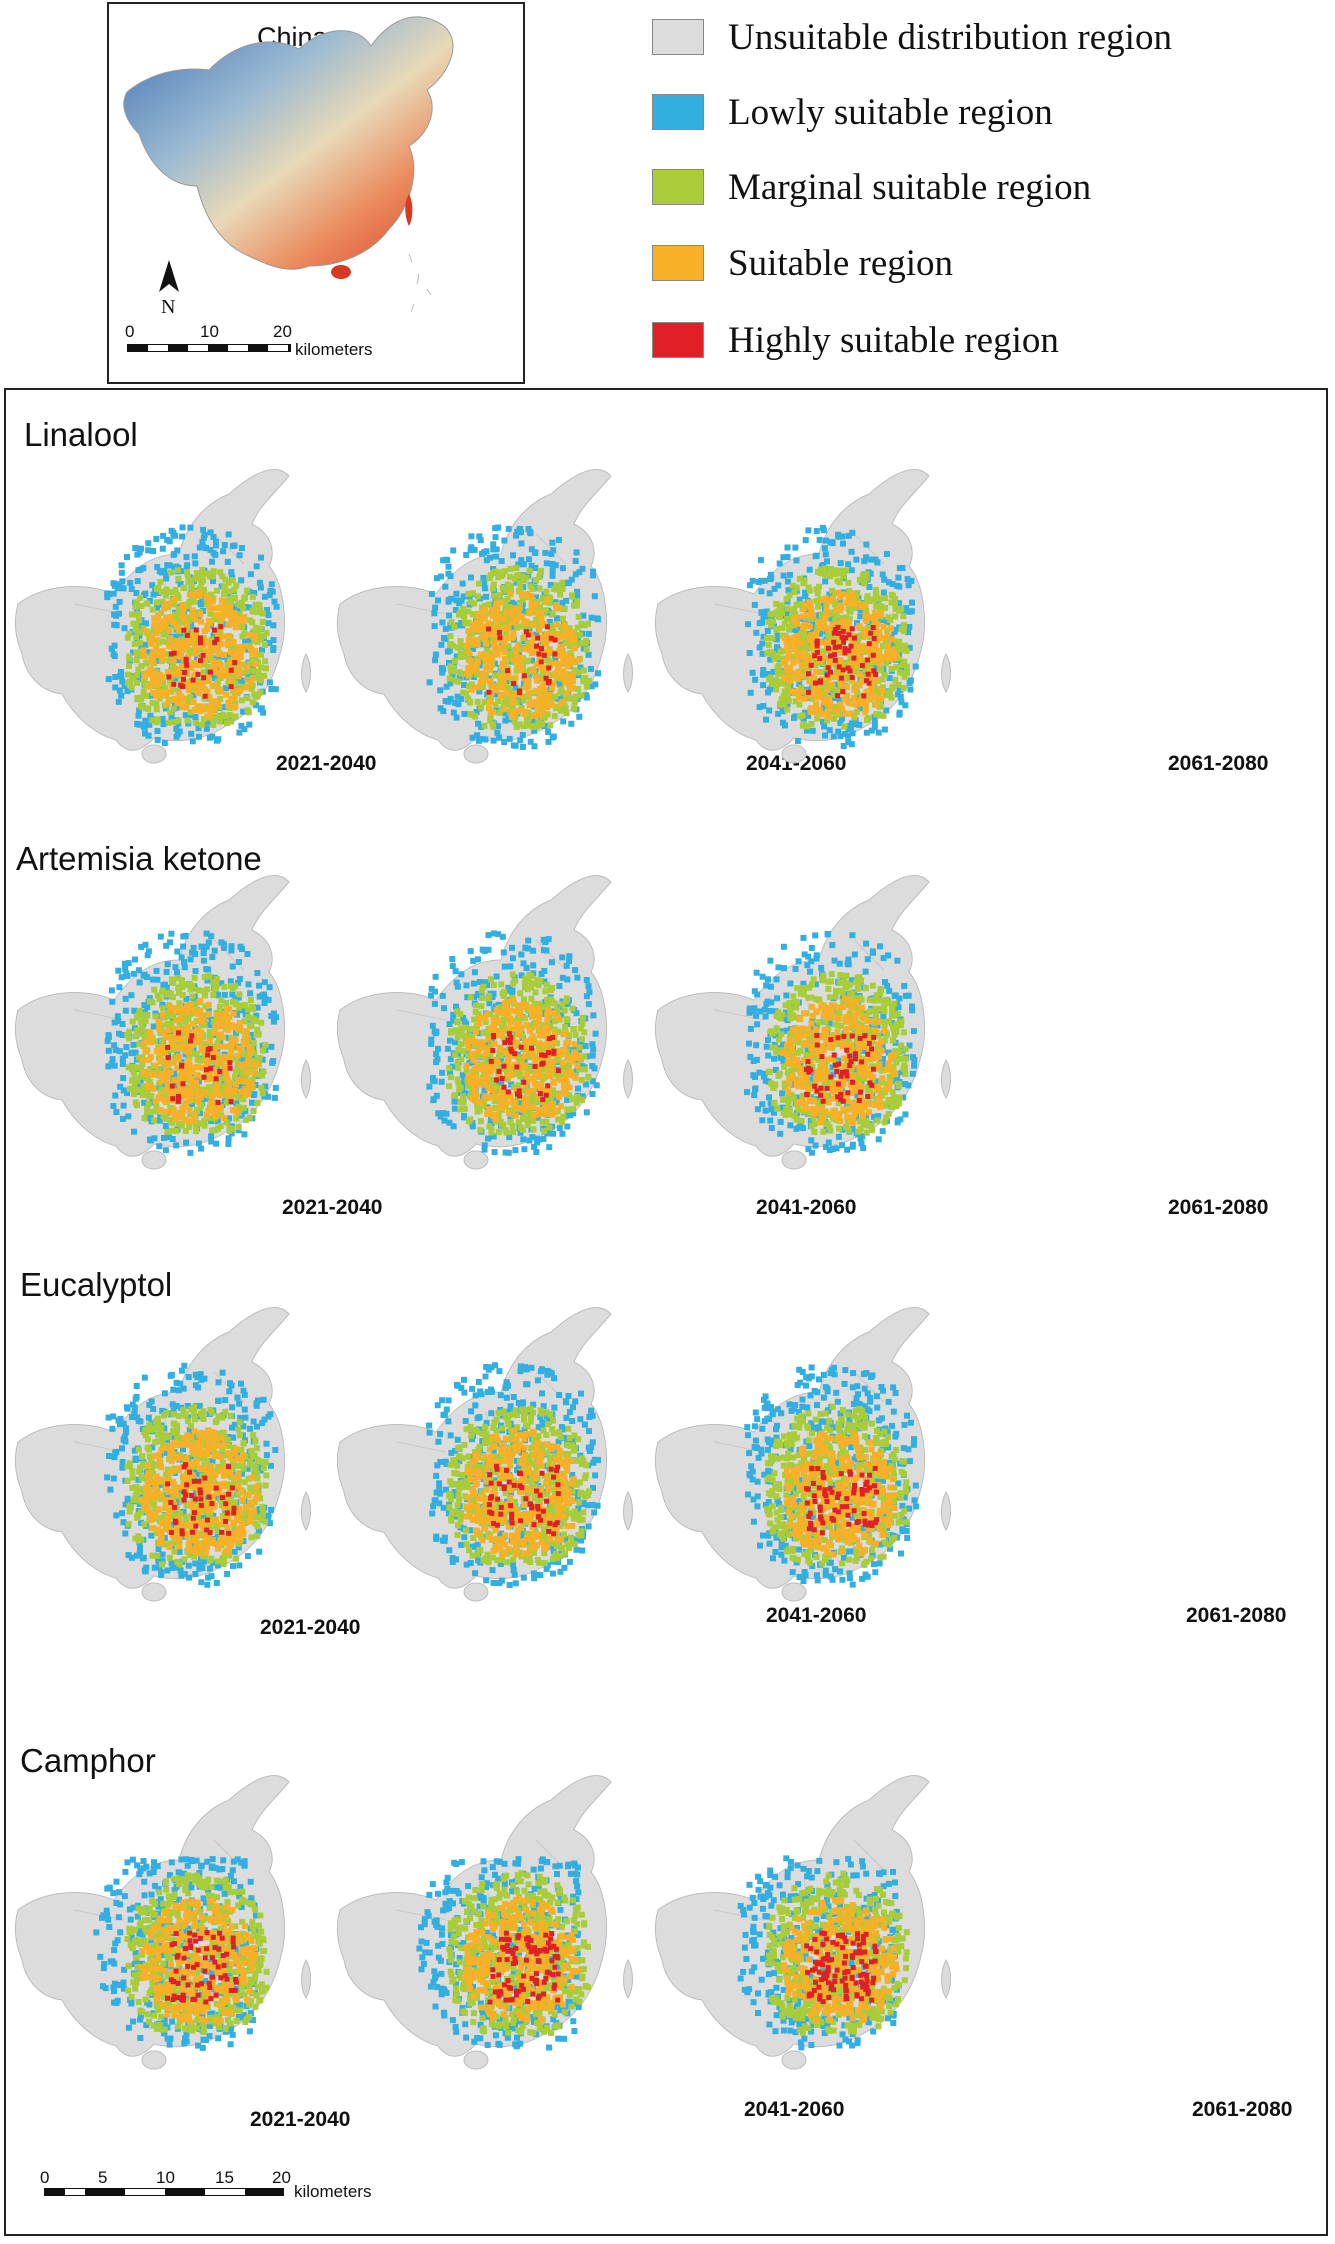  Describe the element at coordinates (950, 37) in the screenshot. I see `legend-label-unsuitable: Unsuitable distribution region` at that location.